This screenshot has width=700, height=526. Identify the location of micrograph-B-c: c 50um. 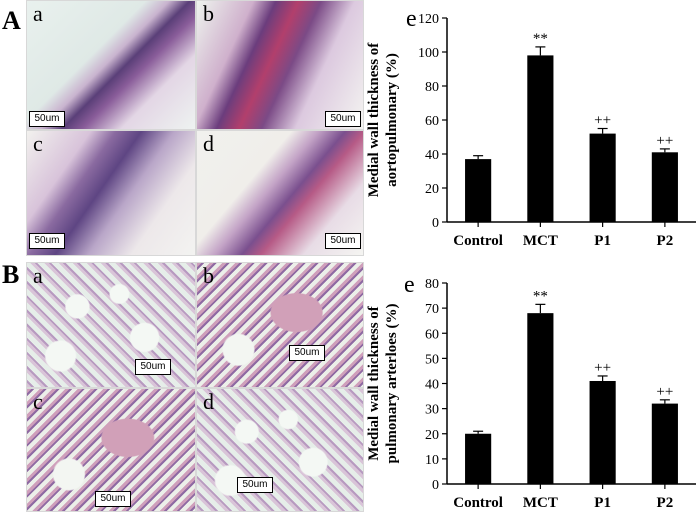
(111, 450).